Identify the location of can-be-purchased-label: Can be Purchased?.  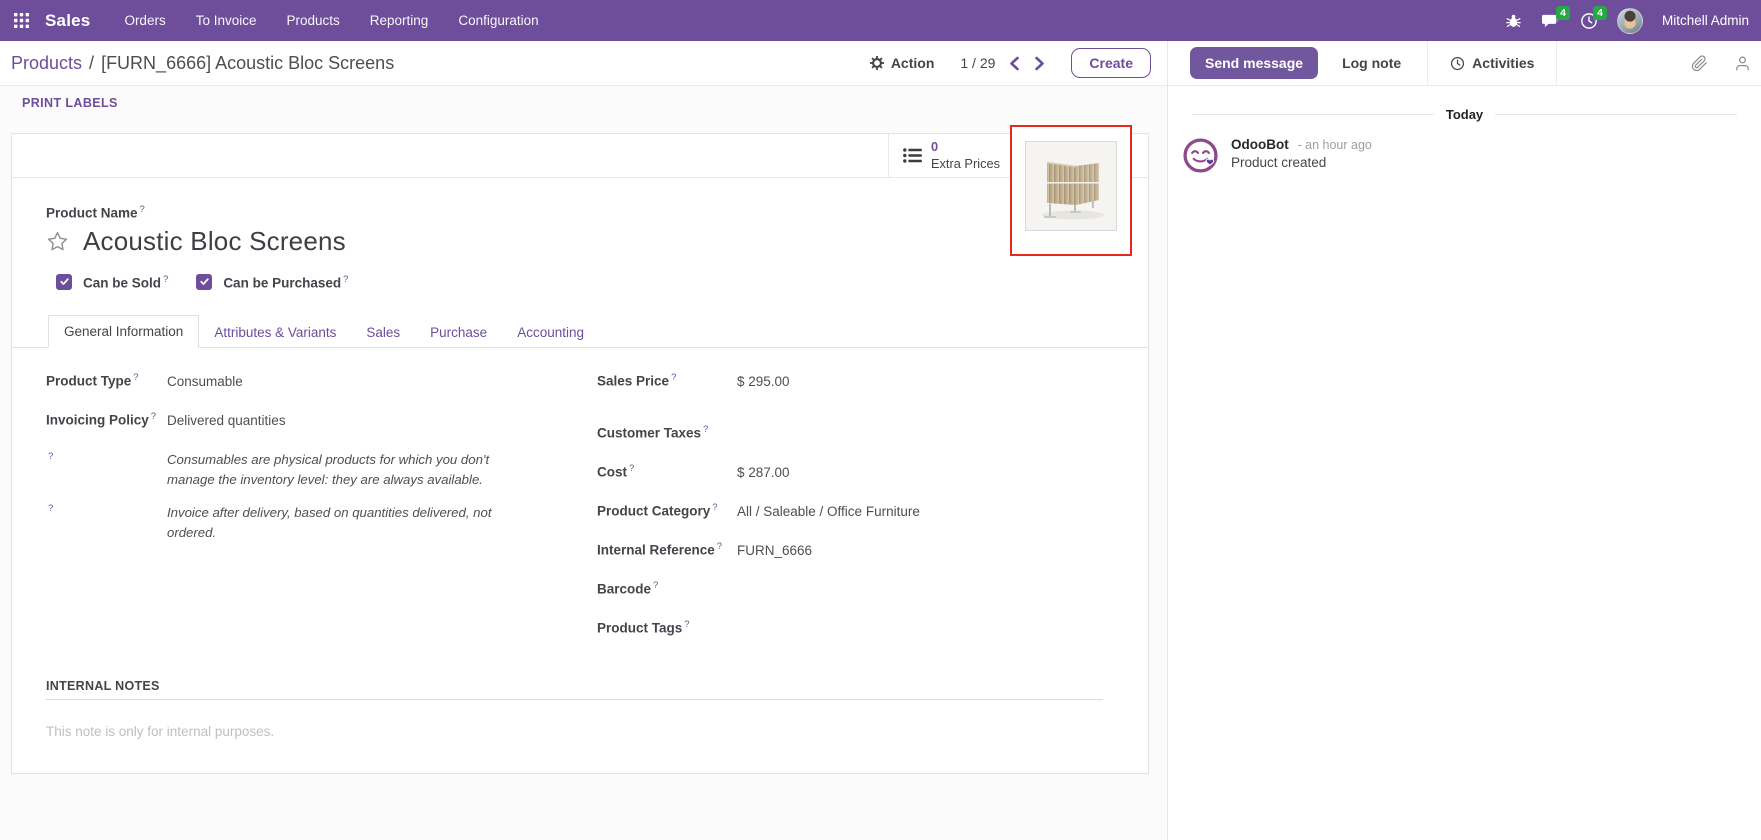
(286, 282).